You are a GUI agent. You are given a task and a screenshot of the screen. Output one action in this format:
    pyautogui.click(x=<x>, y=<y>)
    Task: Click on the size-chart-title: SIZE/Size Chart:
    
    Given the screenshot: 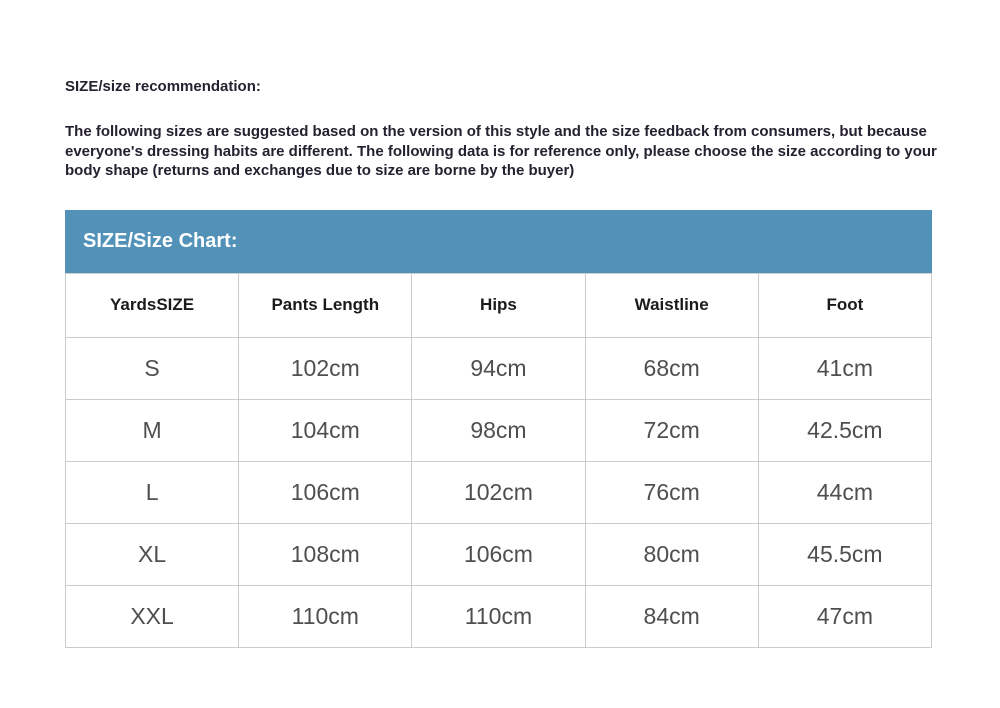 What is the action you would take?
    pyautogui.click(x=160, y=240)
    